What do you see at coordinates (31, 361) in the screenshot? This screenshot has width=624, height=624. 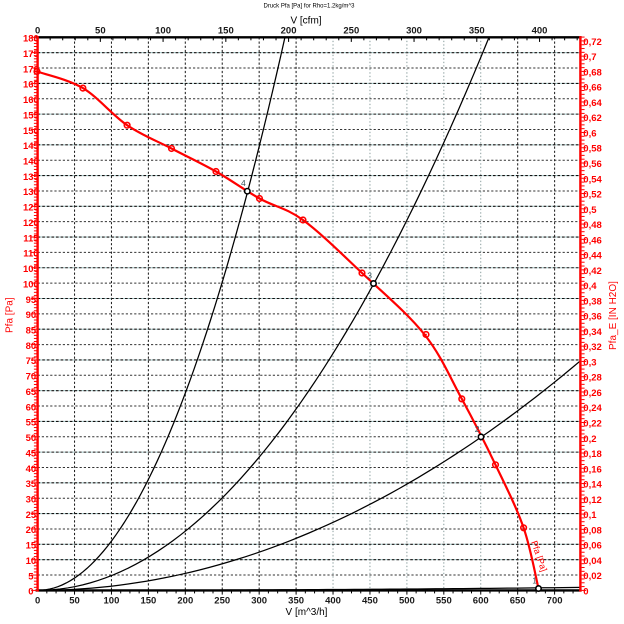 I see `svg-text: 75` at bounding box center [31, 361].